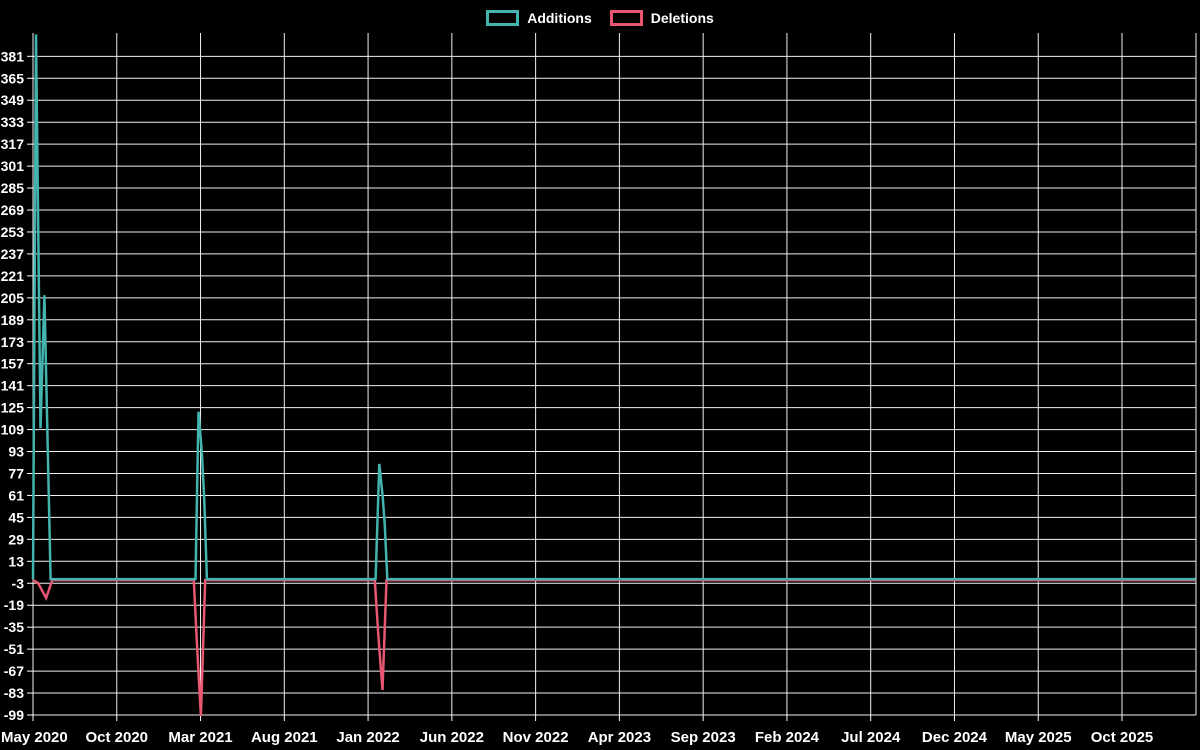 The width and height of the screenshot is (1200, 750). I want to click on y-tick-label: 93, so click(16, 452).